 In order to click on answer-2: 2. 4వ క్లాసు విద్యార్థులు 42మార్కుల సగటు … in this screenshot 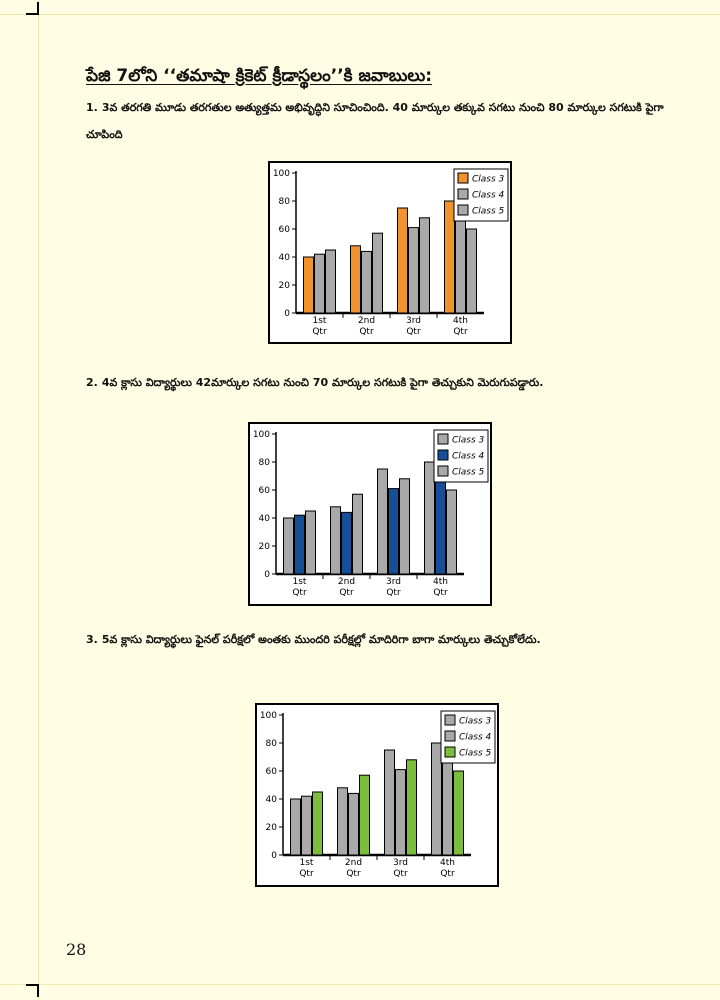, I will do `click(386, 382)`.